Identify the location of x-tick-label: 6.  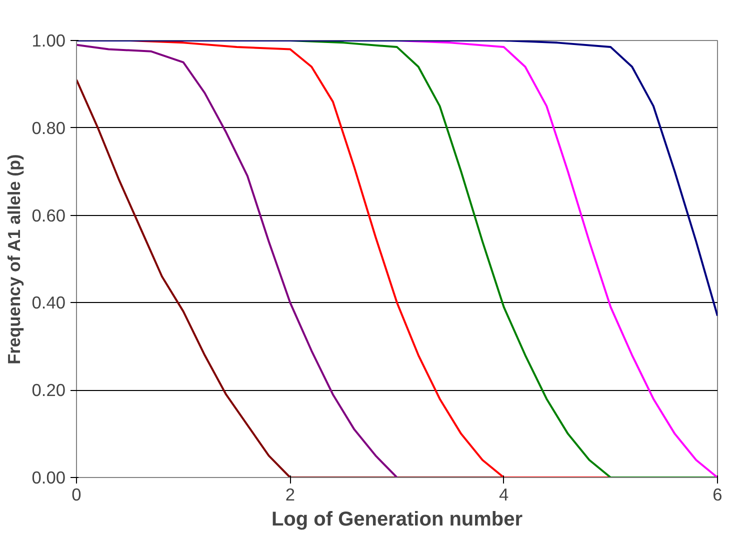
(717, 494).